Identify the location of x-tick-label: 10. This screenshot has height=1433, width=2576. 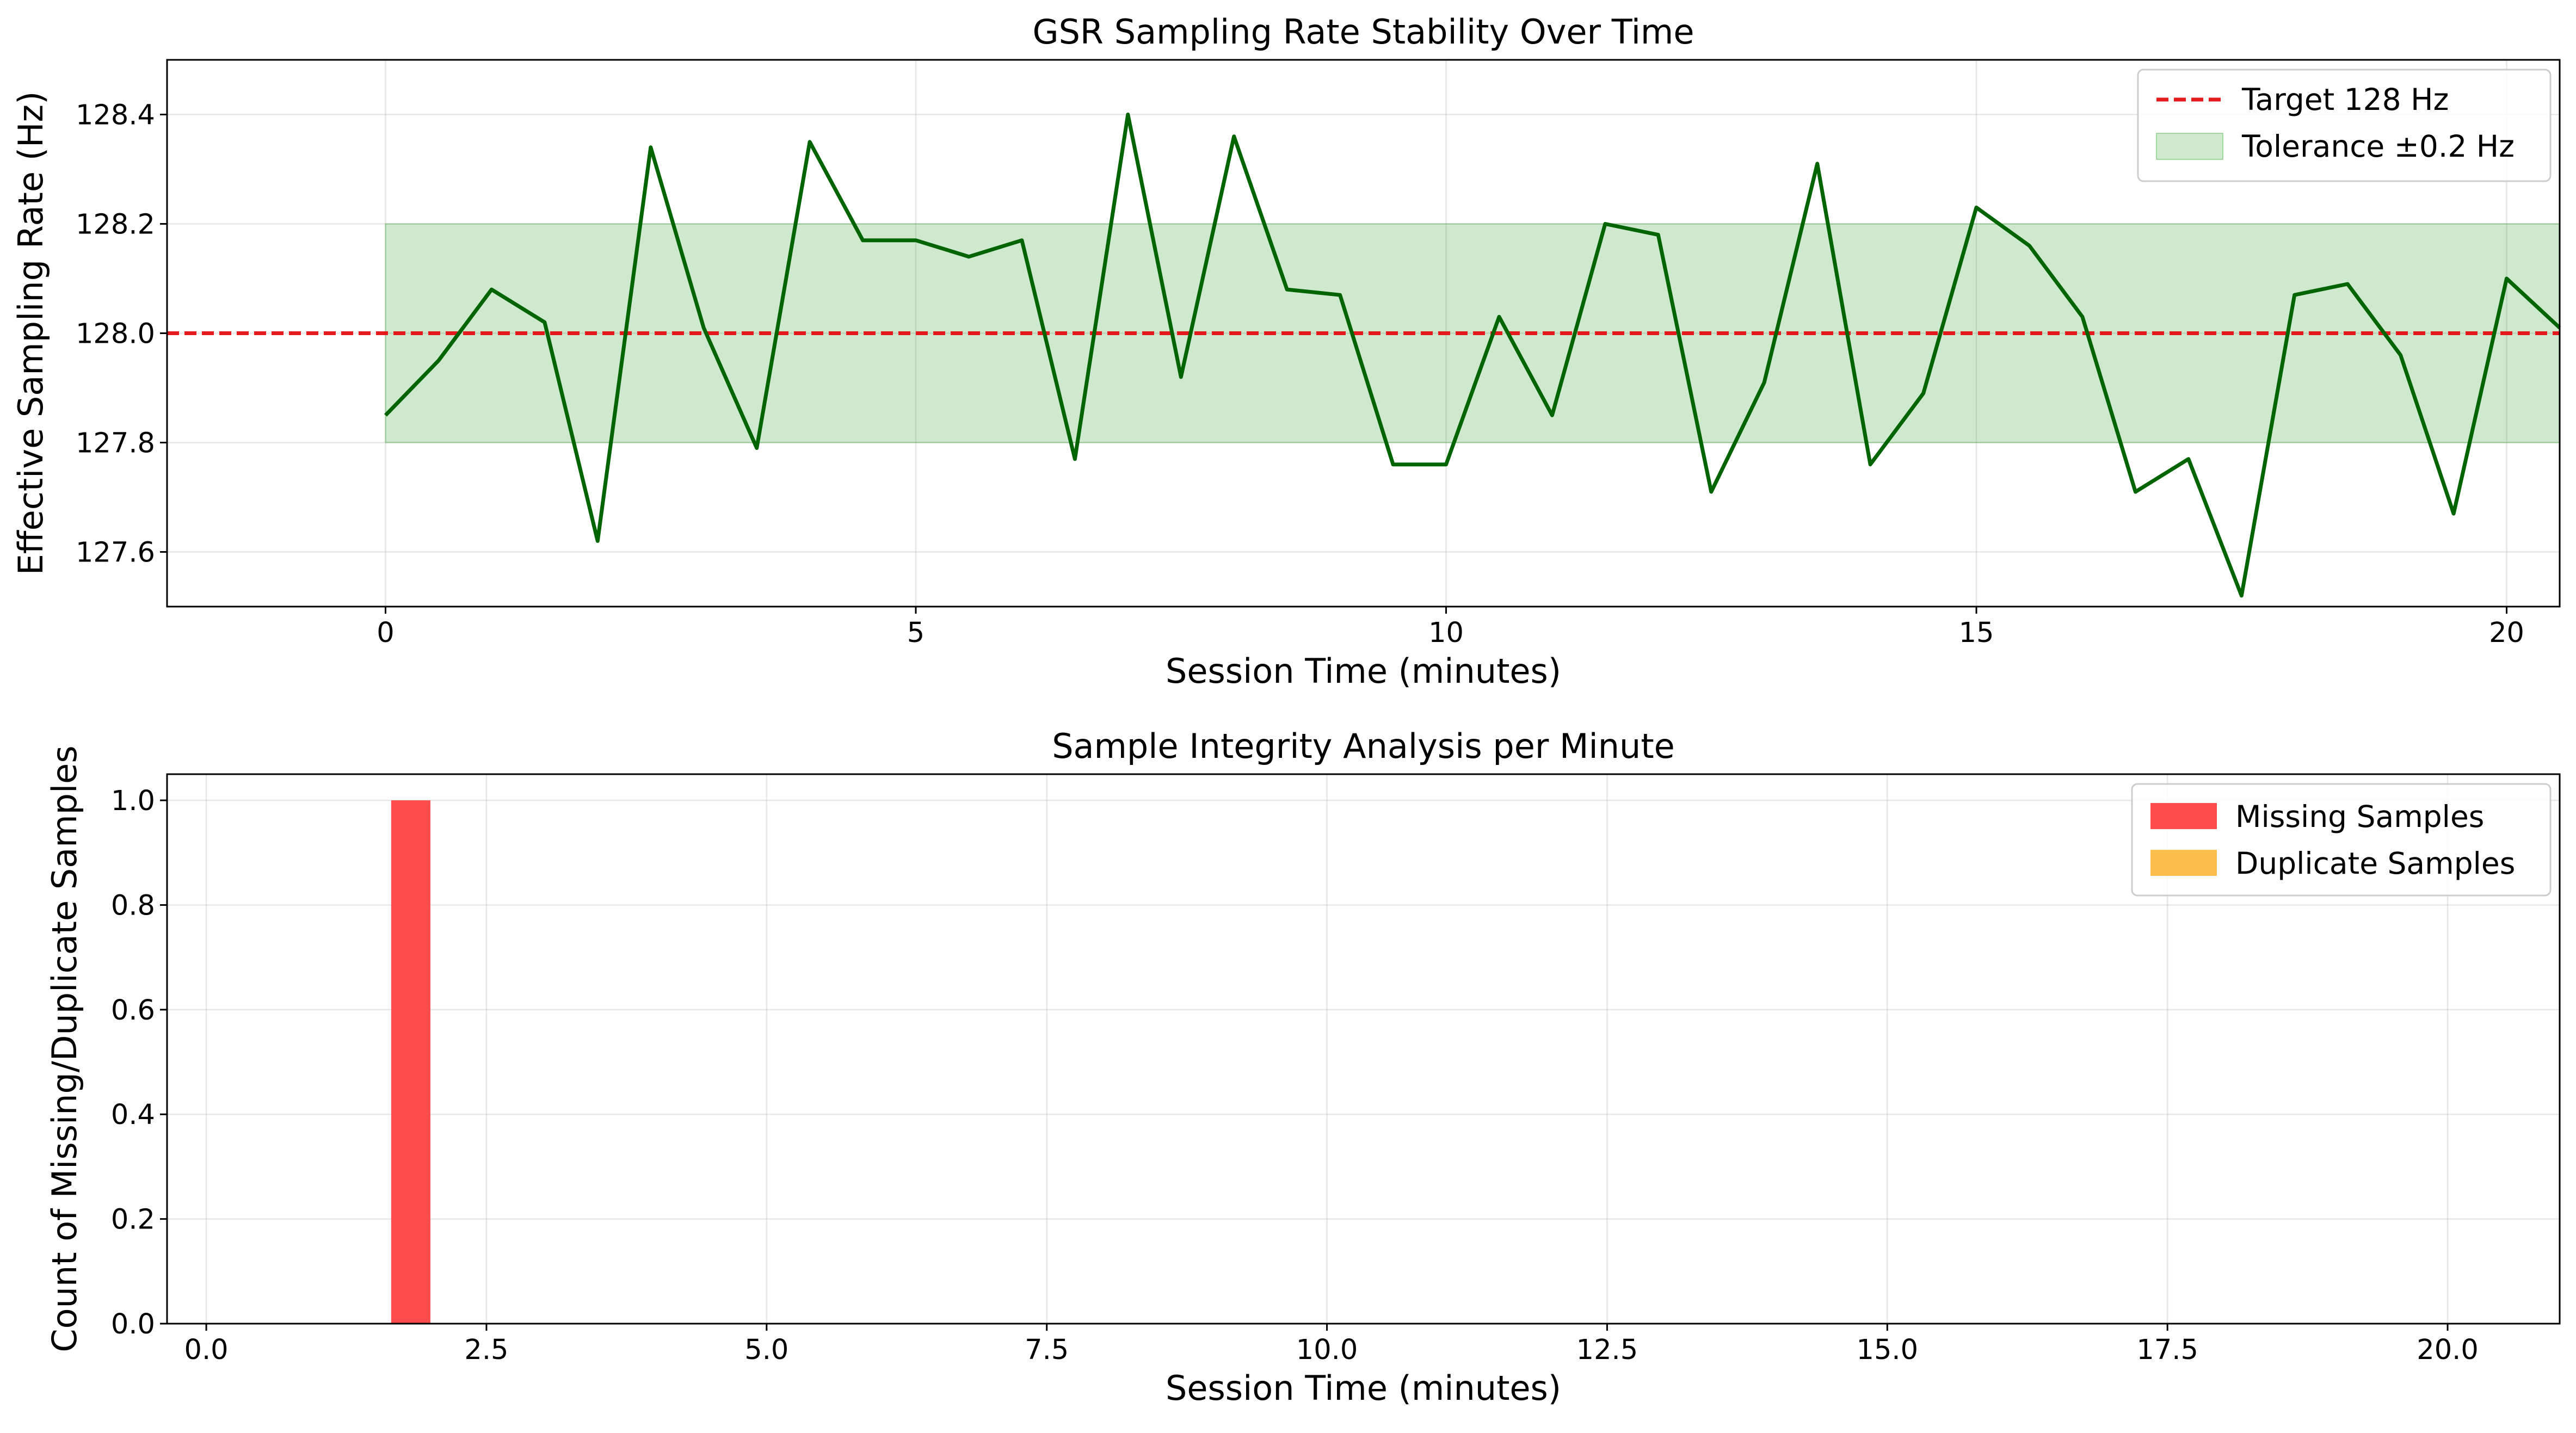
(1446, 633).